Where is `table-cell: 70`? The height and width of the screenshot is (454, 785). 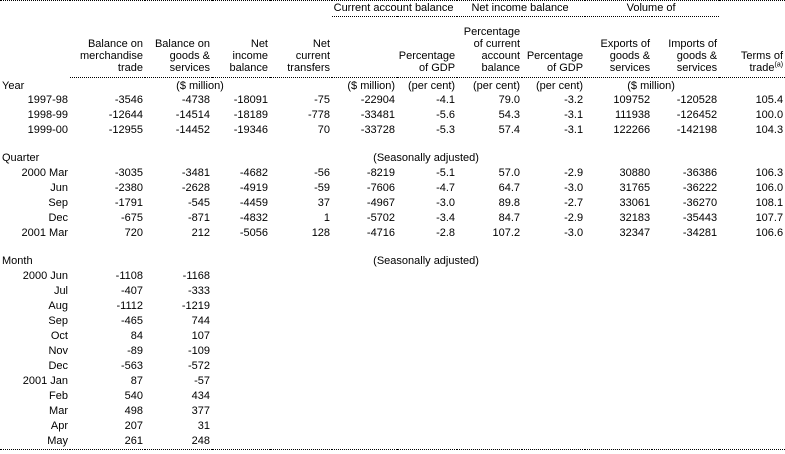
table-cell: 70 is located at coordinates (324, 129).